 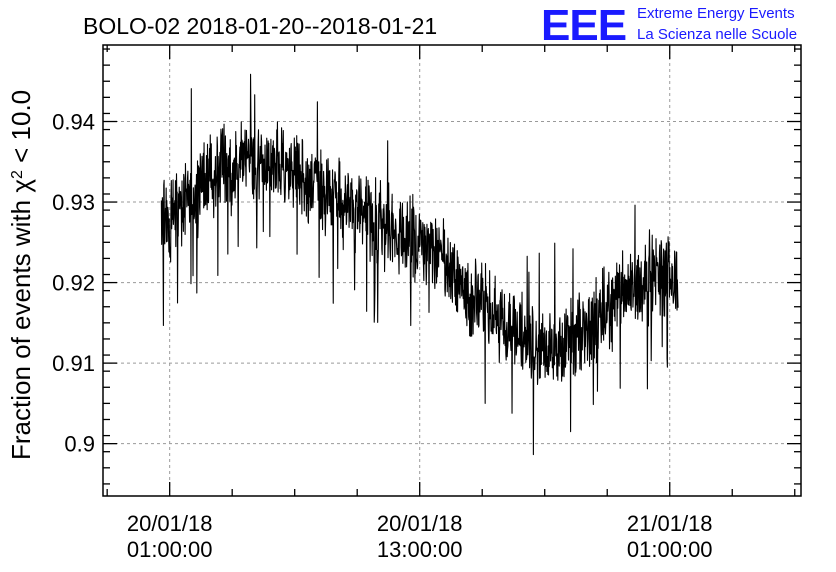 I want to click on y-axis-label-suffix: < 10.0, so click(x=21, y=130).